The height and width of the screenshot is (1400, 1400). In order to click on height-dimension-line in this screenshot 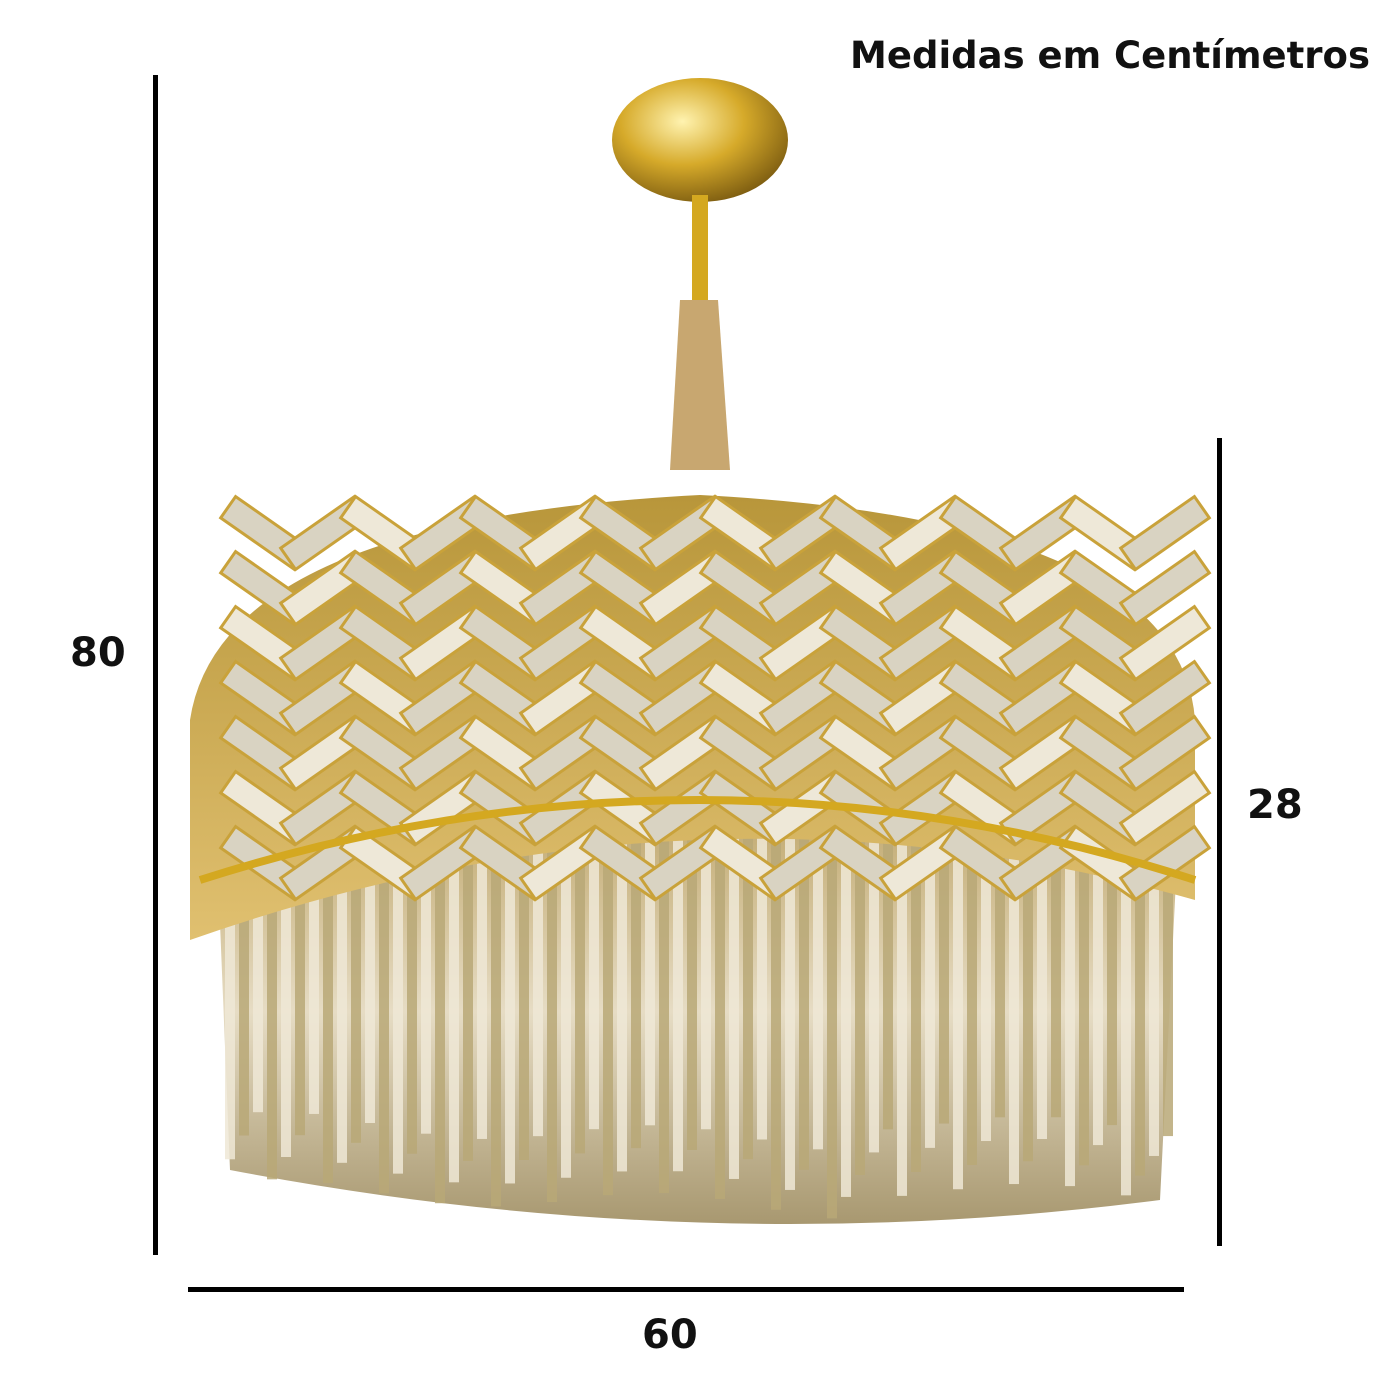, I will do `click(155, 665)`.